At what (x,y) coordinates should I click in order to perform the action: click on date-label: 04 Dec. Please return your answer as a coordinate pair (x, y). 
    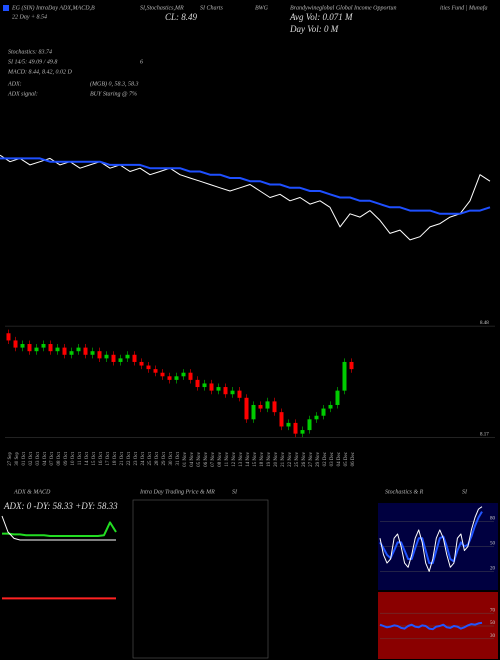
    Looking at the image, I should click on (339, 458).